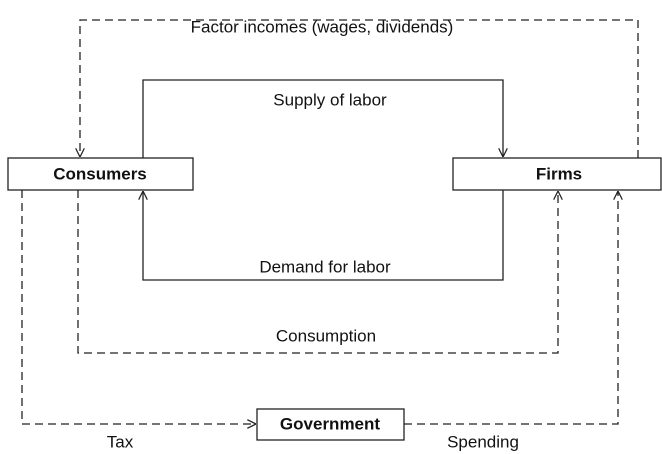 The image size is (662, 454). Describe the element at coordinates (322, 26) in the screenshot. I see `flow-label: Factor incomes (wages, dividends)` at that location.